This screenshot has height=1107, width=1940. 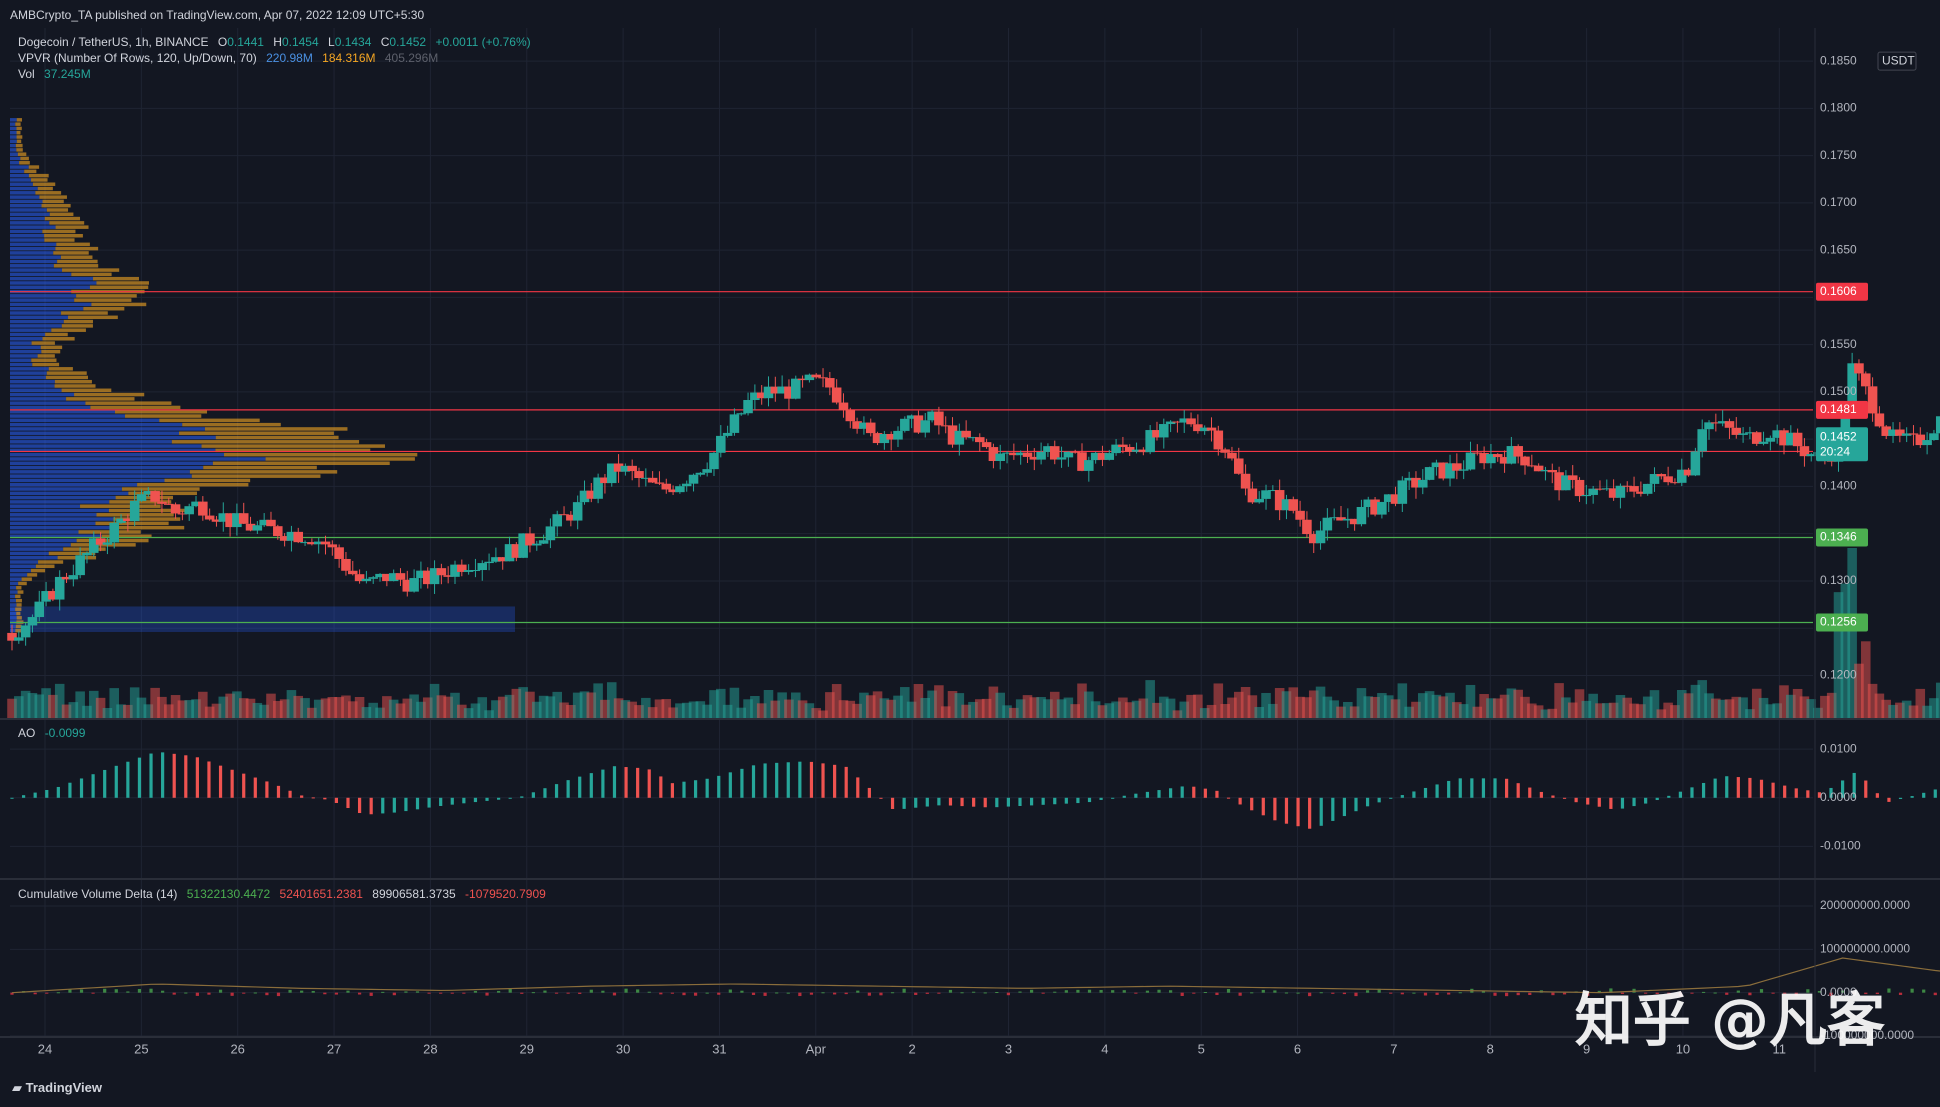 What do you see at coordinates (973, 790) in the screenshot?
I see `ao-pane` at bounding box center [973, 790].